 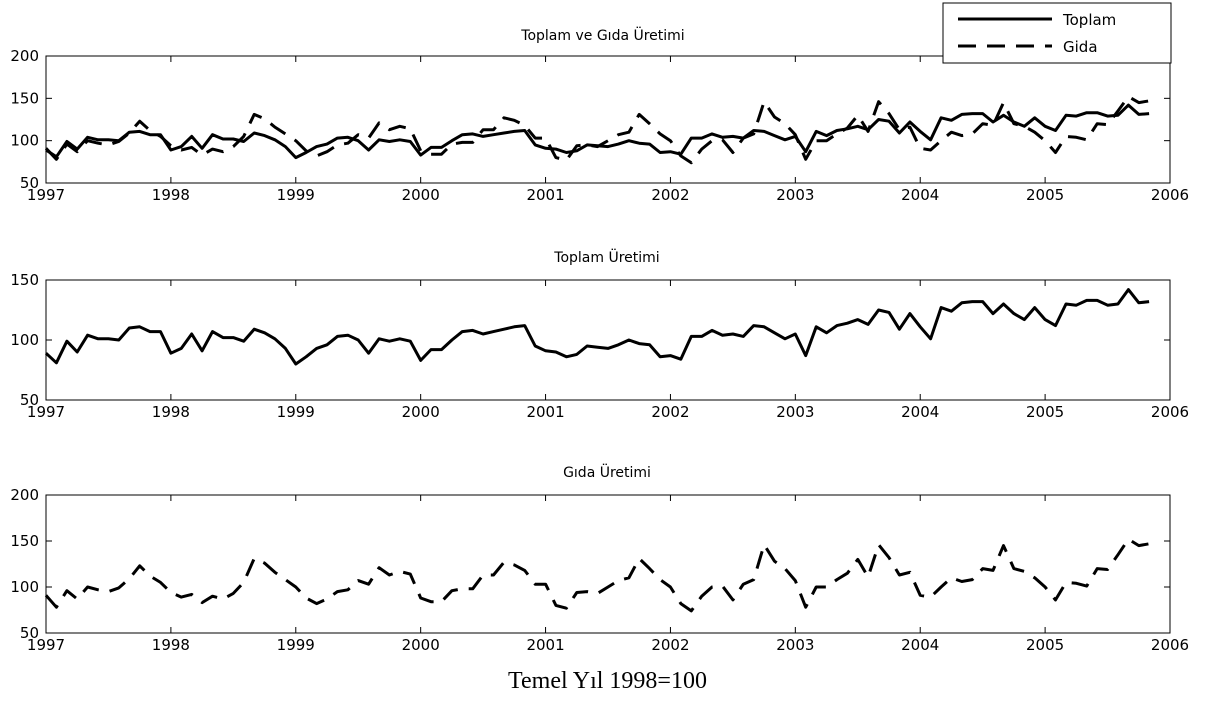 What do you see at coordinates (1089, 20) in the screenshot?
I see `legend-label-toplam: Toplam` at bounding box center [1089, 20].